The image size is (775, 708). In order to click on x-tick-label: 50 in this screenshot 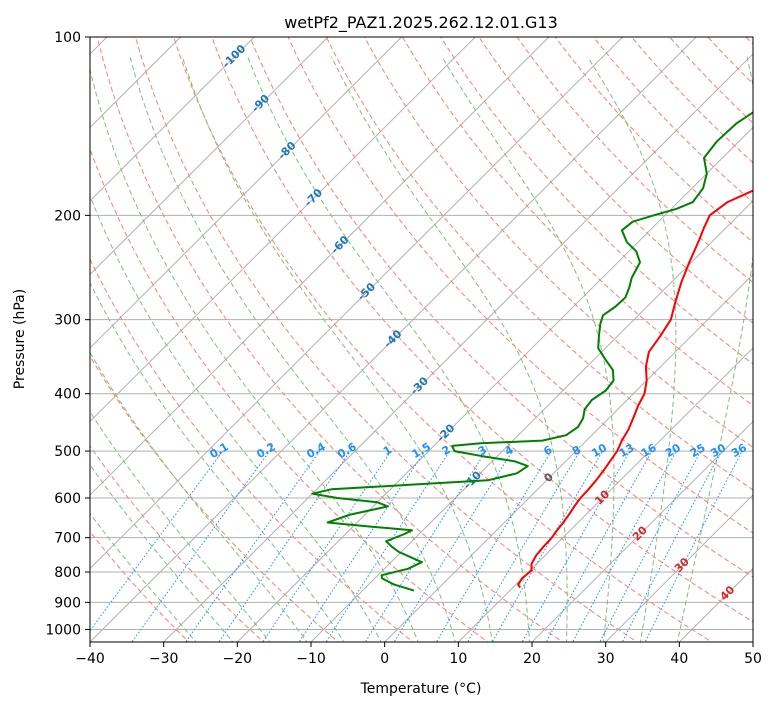, I will do `click(753, 659)`.